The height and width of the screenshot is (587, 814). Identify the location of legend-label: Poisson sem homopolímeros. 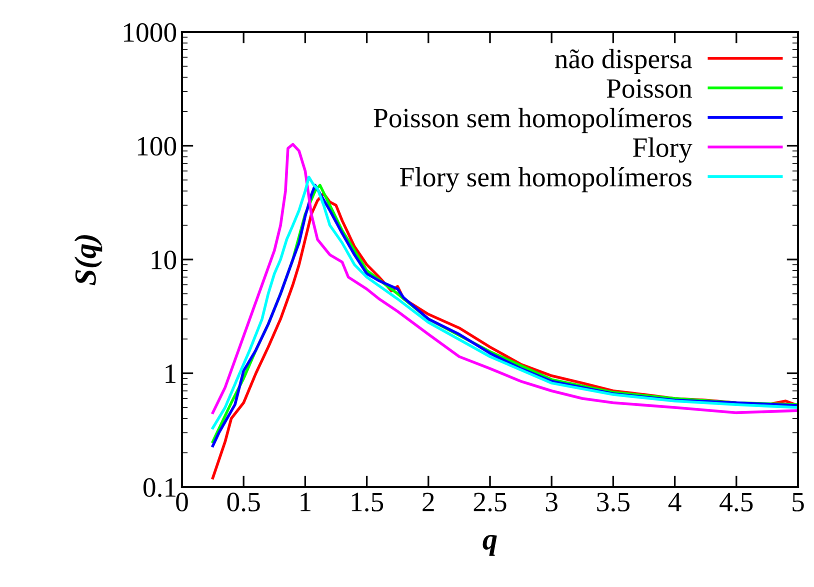
(533, 121).